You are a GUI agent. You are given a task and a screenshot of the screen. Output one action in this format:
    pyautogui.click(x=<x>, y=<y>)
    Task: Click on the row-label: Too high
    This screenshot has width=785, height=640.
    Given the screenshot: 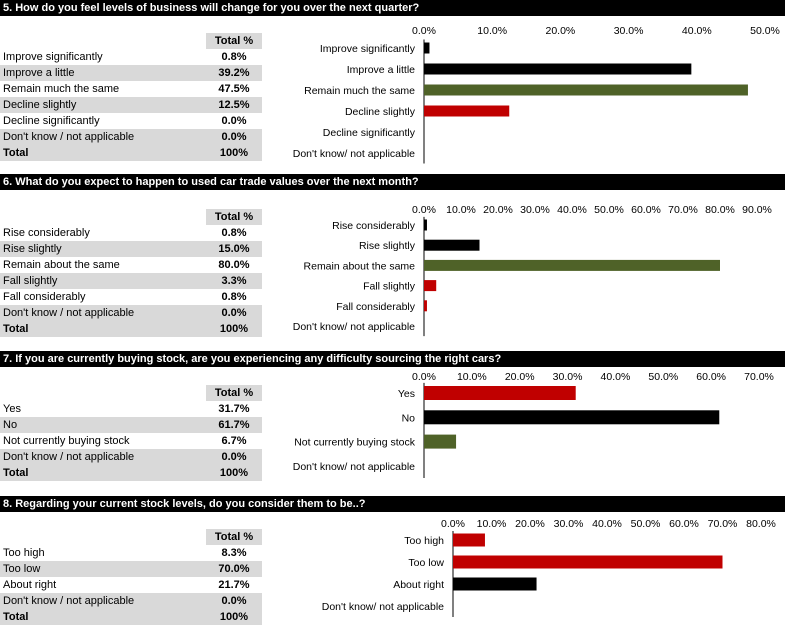 What is the action you would take?
    pyautogui.click(x=24, y=553)
    